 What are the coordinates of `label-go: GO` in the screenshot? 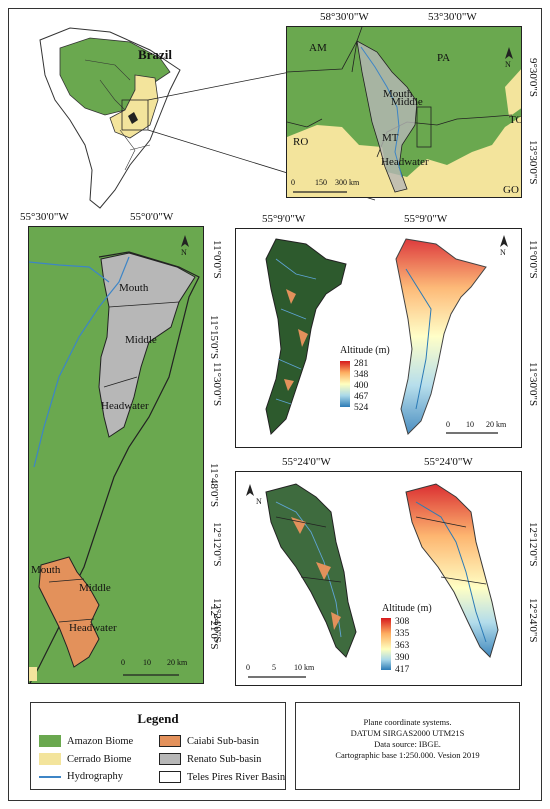 It's located at (511, 190).